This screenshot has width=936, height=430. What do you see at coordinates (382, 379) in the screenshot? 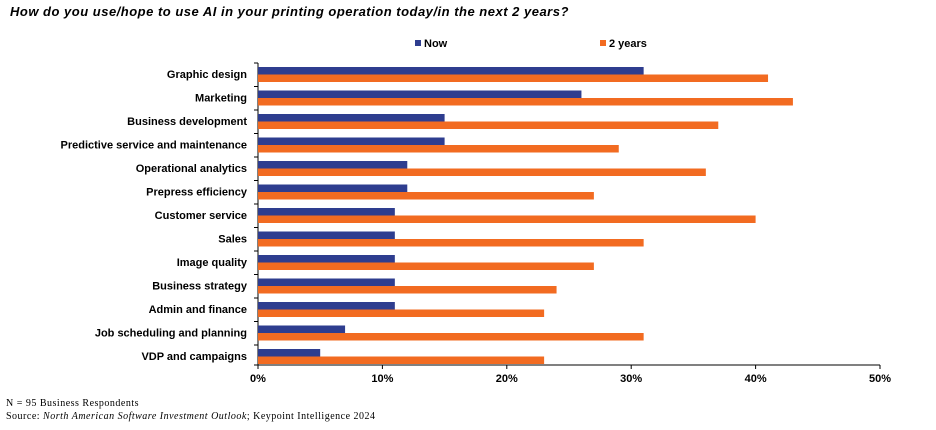
I see `x-tick-label: 10%` at bounding box center [382, 379].